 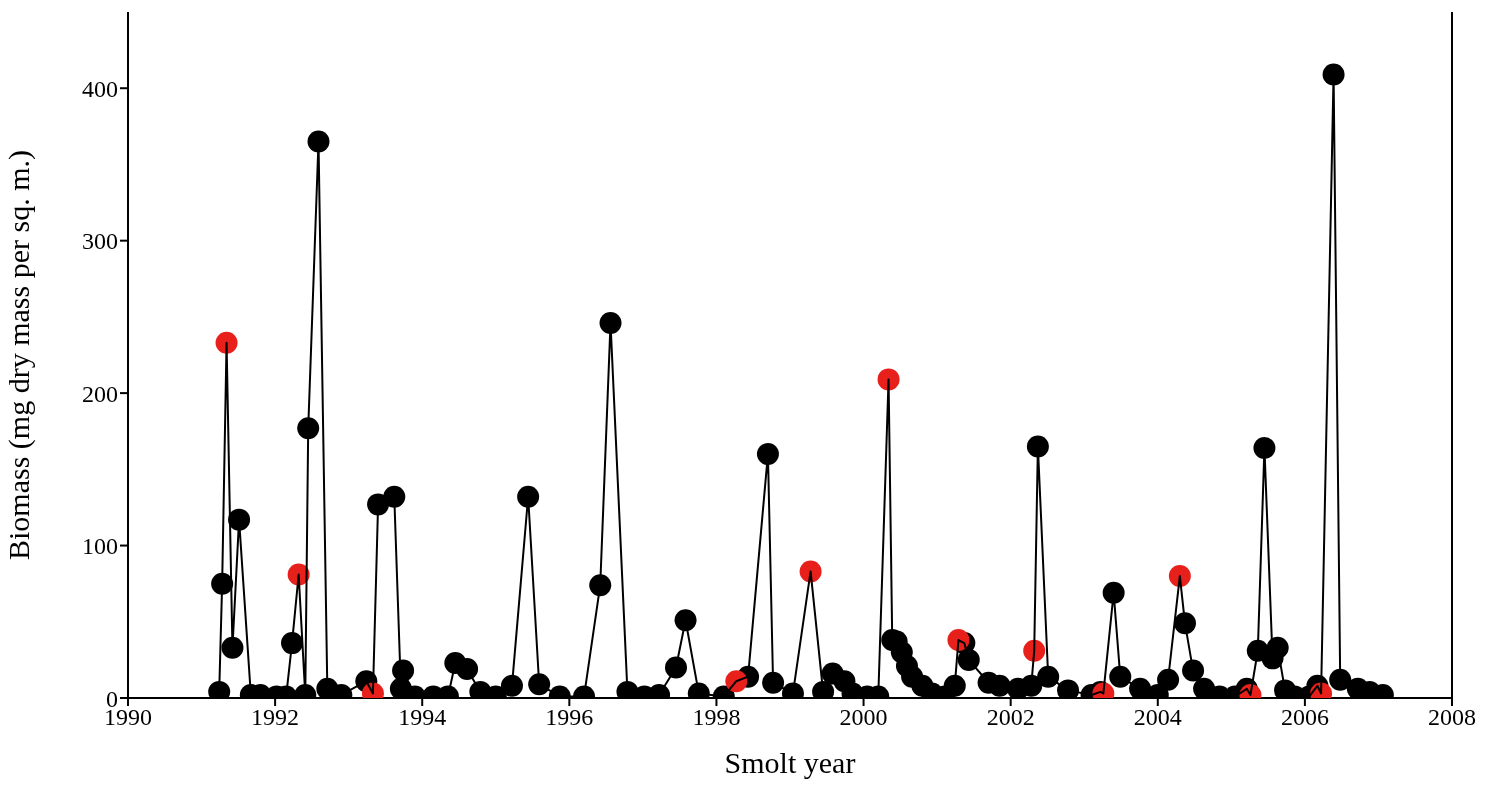 What do you see at coordinates (1010, 717) in the screenshot?
I see `x-tick-label: 2002` at bounding box center [1010, 717].